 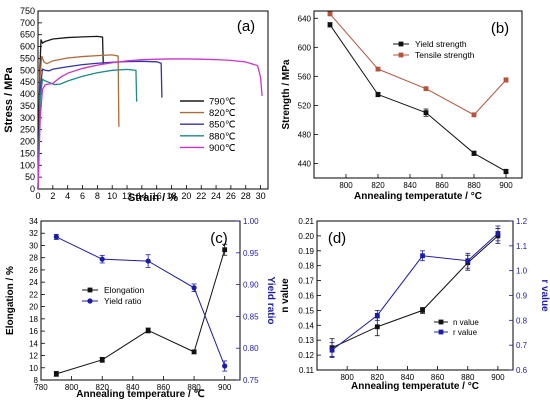 I want to click on x-tick-label: 28, so click(x=246, y=196).